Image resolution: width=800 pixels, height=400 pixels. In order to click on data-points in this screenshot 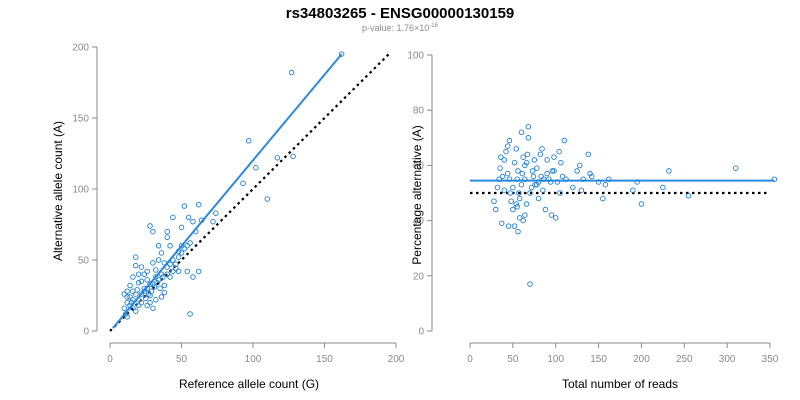, I will do `click(634, 205)`.